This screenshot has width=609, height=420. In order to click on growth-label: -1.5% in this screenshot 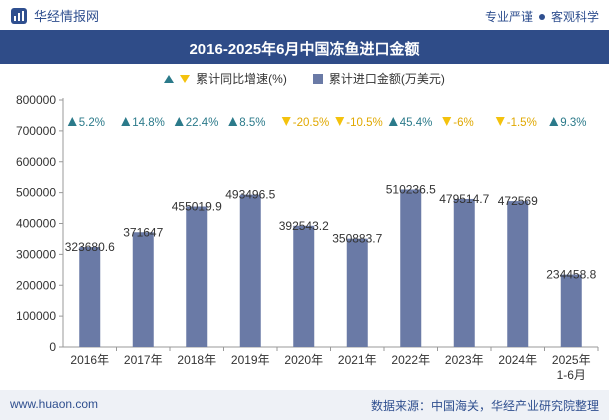, I will do `click(522, 123)`.